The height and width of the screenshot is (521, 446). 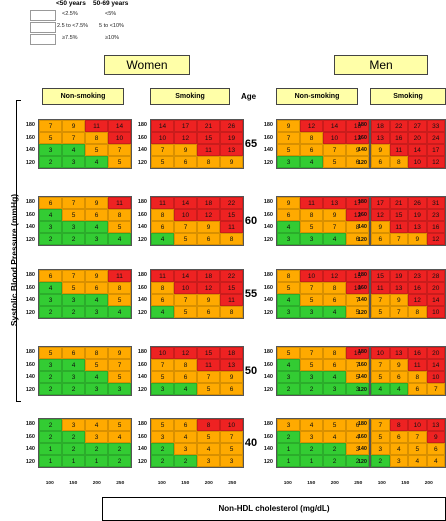 What do you see at coordinates (417, 150) in the screenshot?
I see `risk-cell: 14` at bounding box center [417, 150].